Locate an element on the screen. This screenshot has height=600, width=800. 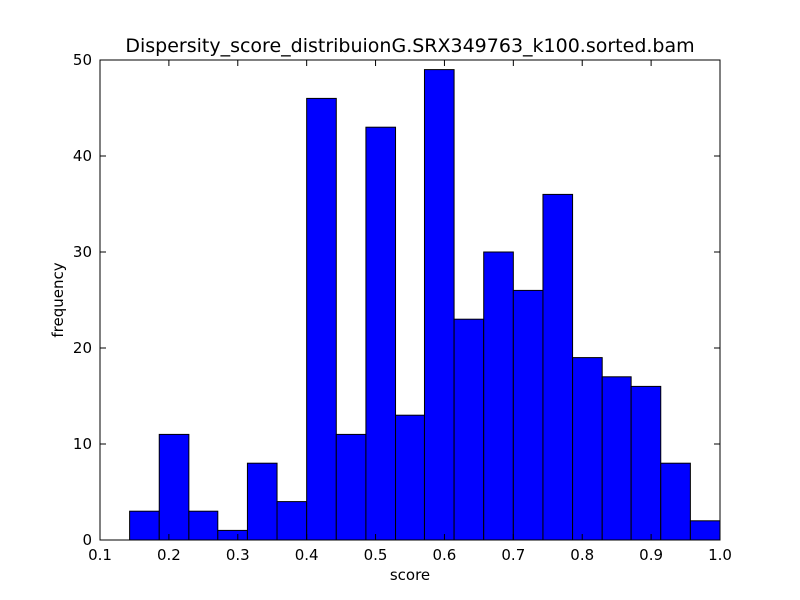
y-tick-label: 50 is located at coordinates (82, 60).